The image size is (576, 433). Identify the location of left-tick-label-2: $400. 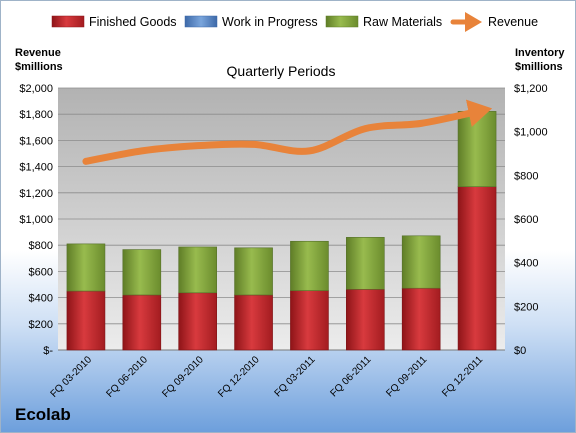
(41, 299).